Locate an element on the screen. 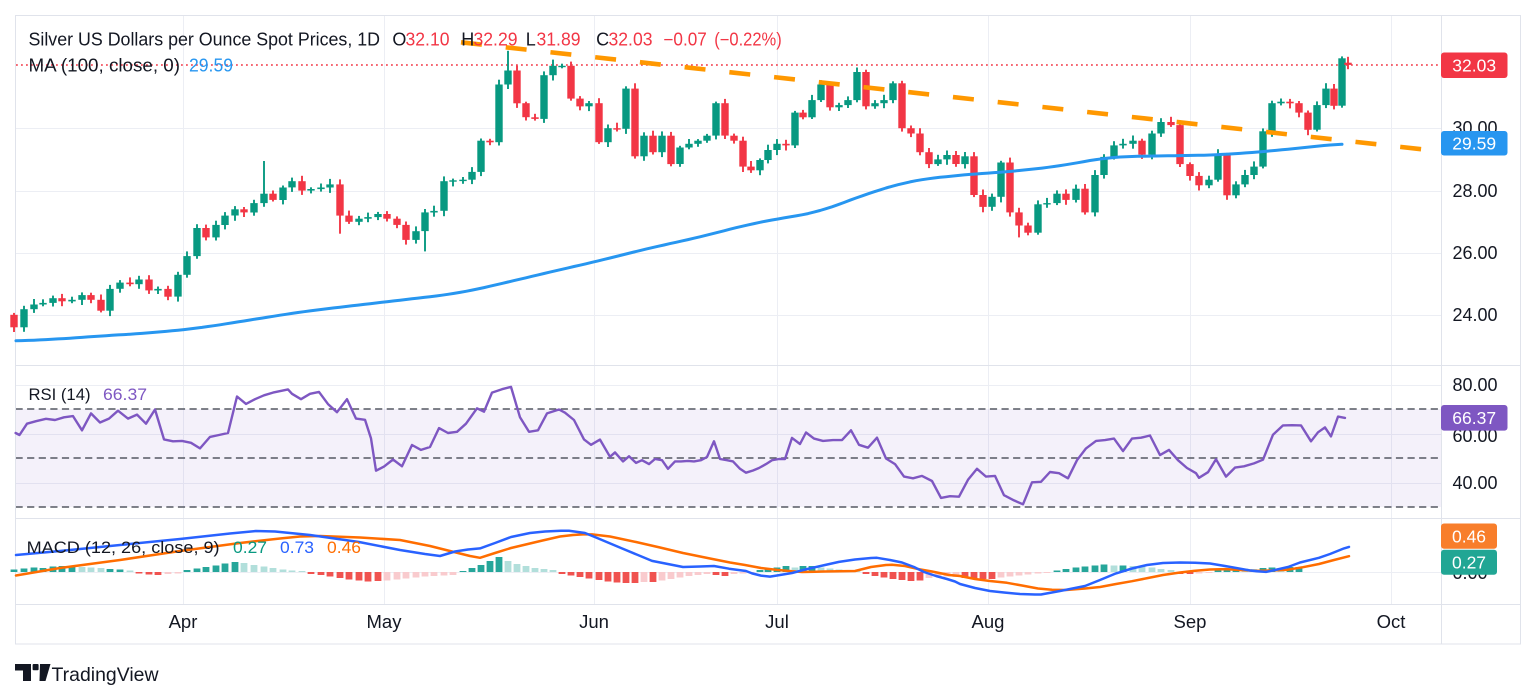  svg-text: Oct is located at coordinates (1391, 621).